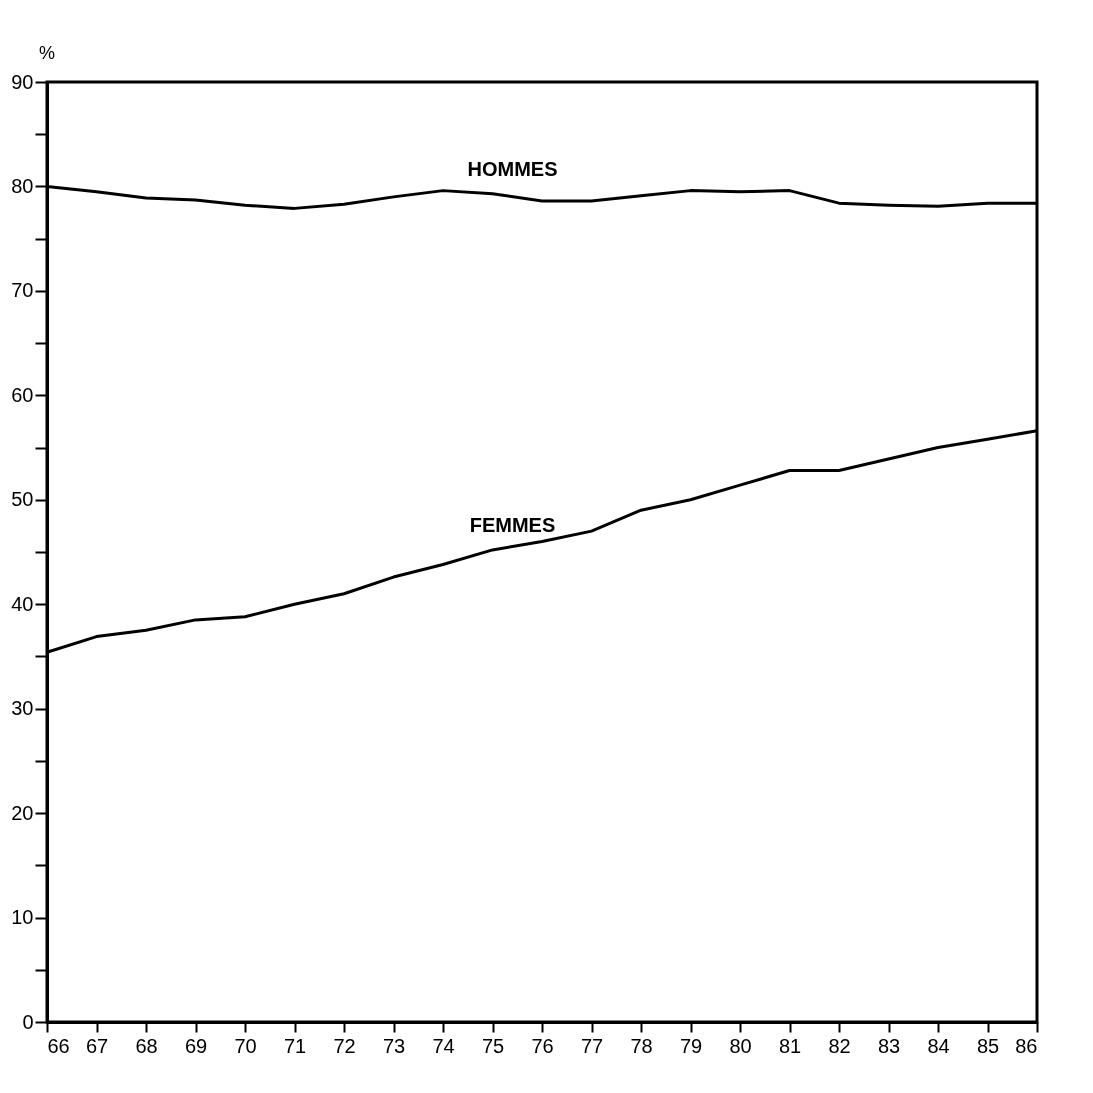 This screenshot has height=1093, width=1093. What do you see at coordinates (196, 1045) in the screenshot?
I see `x-tick-label: 69` at bounding box center [196, 1045].